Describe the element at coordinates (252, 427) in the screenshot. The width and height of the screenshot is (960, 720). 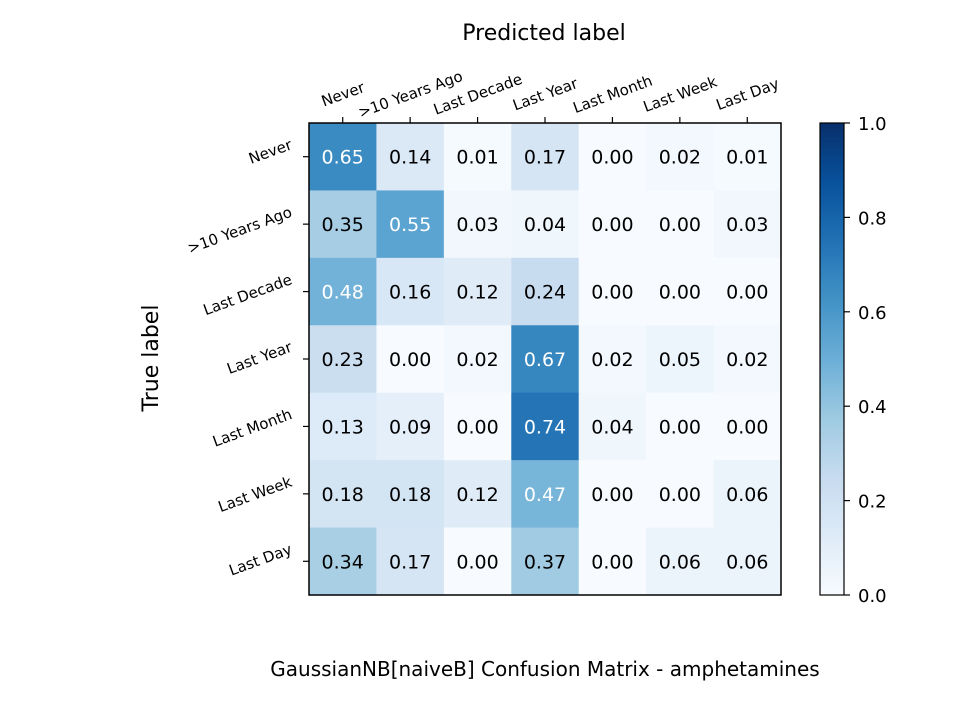
I see `y-tick-label: Last Month` at that location.